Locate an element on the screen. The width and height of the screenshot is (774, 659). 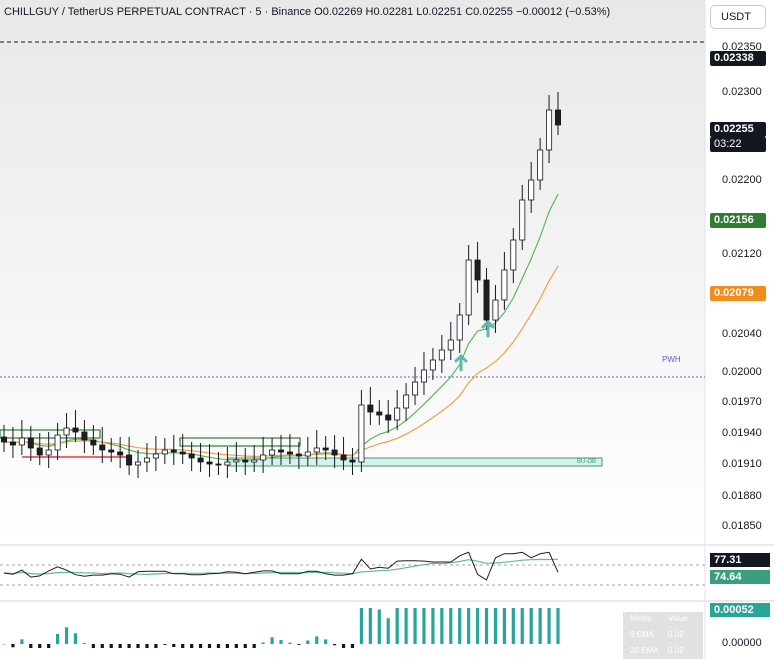
rsi-ma-tag: 74.64 is located at coordinates (740, 577).